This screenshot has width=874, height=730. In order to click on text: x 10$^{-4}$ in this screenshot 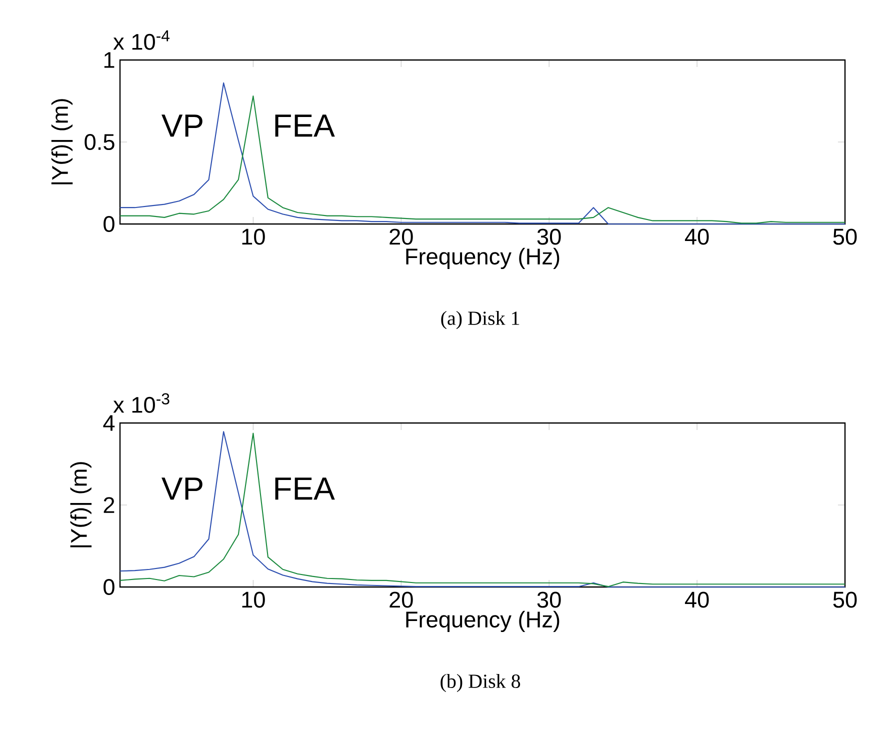, I will do `click(141, 40)`.